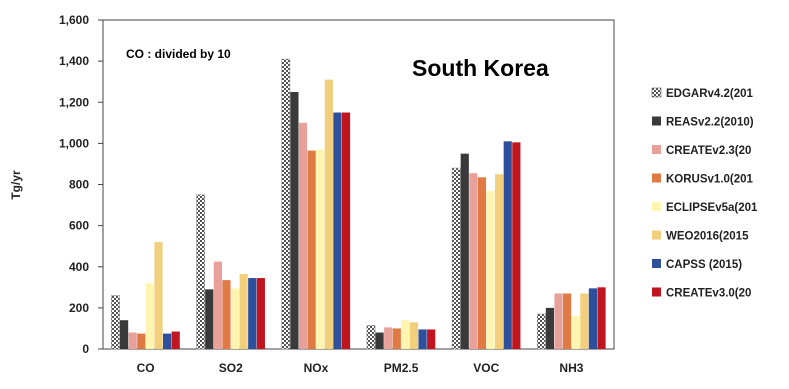 This screenshot has width=789, height=389. What do you see at coordinates (146, 368) in the screenshot?
I see `x-category-label: CO` at bounding box center [146, 368].